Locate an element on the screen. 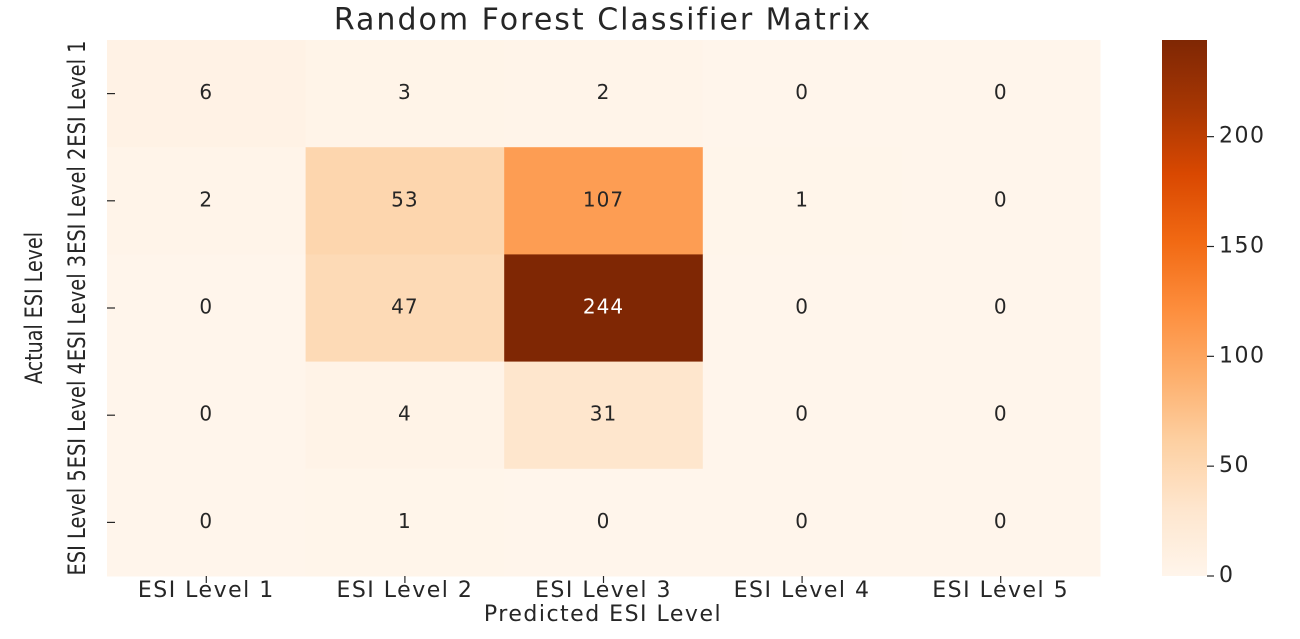  cell-label: 6 is located at coordinates (206, 92).